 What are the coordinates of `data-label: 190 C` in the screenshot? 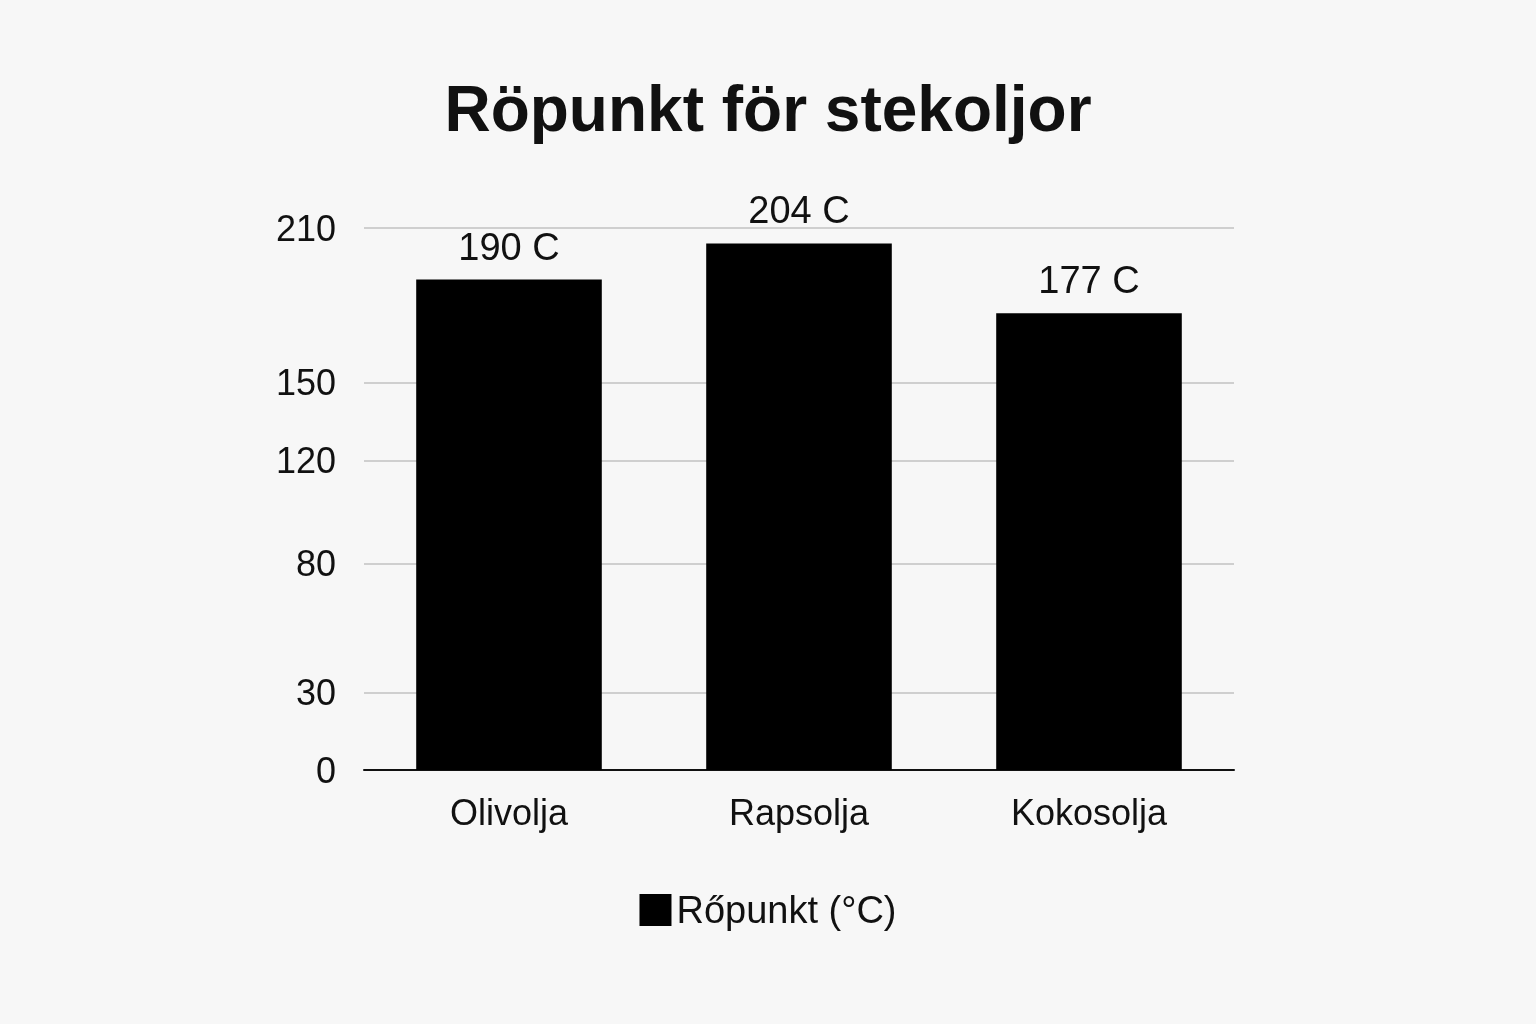 It's located at (509, 246).